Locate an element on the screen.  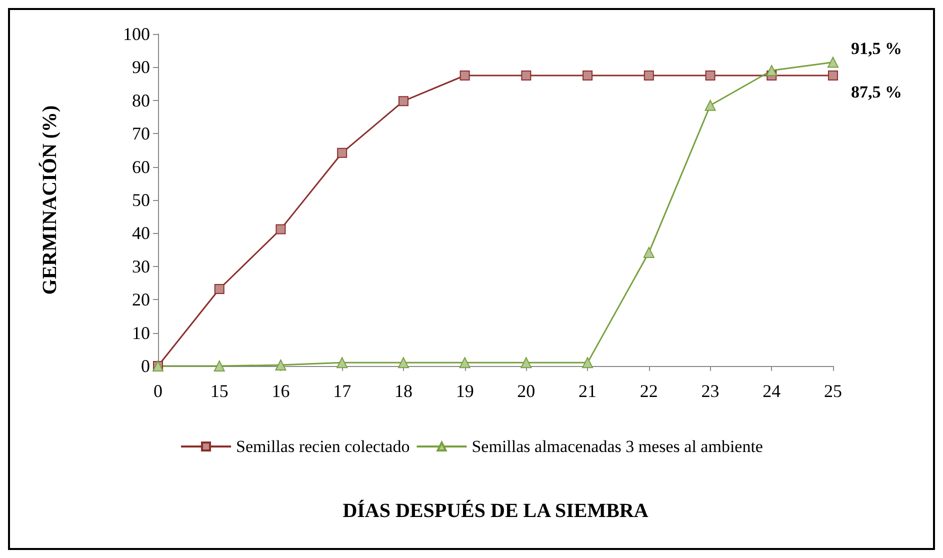
x-tick-label: 24 is located at coordinates (771, 391).